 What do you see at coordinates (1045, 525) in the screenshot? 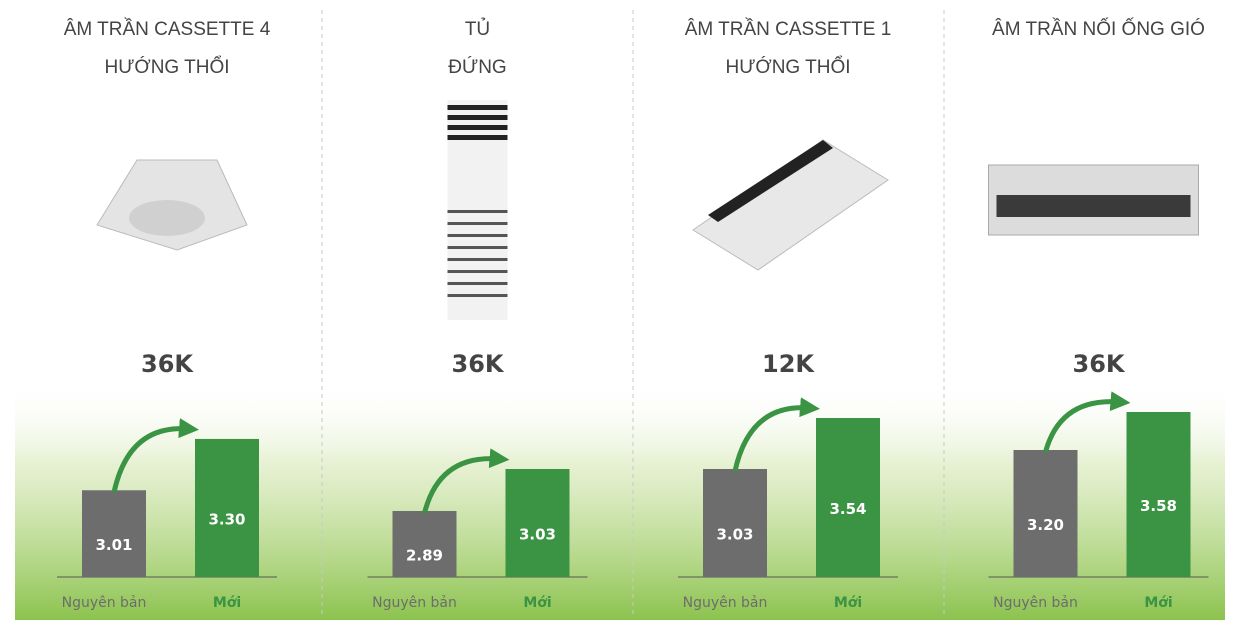
I see `value-label: 3.20` at bounding box center [1045, 525].